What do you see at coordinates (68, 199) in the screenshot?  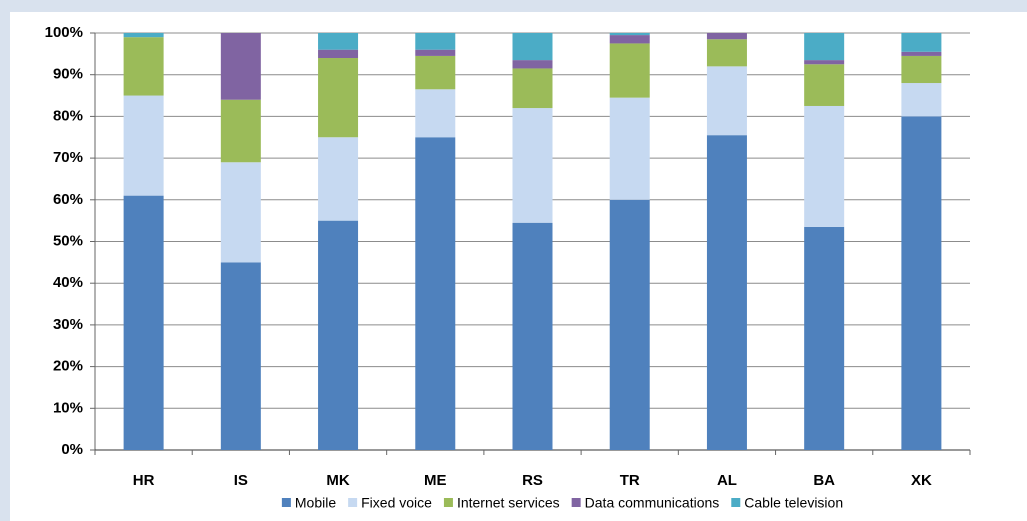 I see `y-tick-label: 60%` at bounding box center [68, 199].